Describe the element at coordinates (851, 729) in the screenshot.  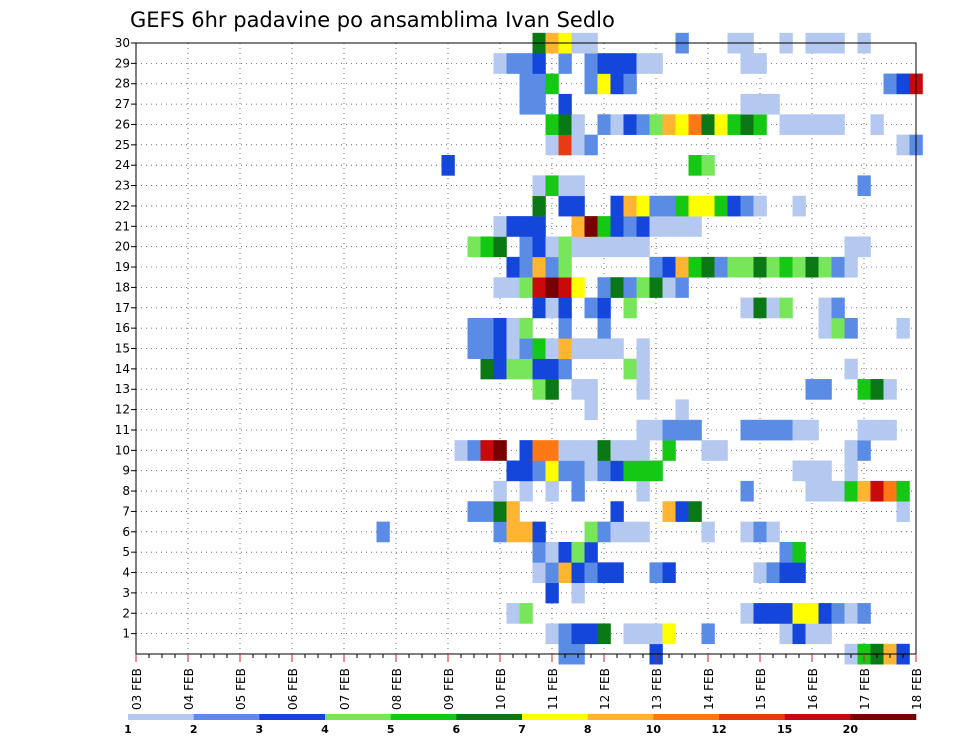
I see `legend-label: 20` at that location.